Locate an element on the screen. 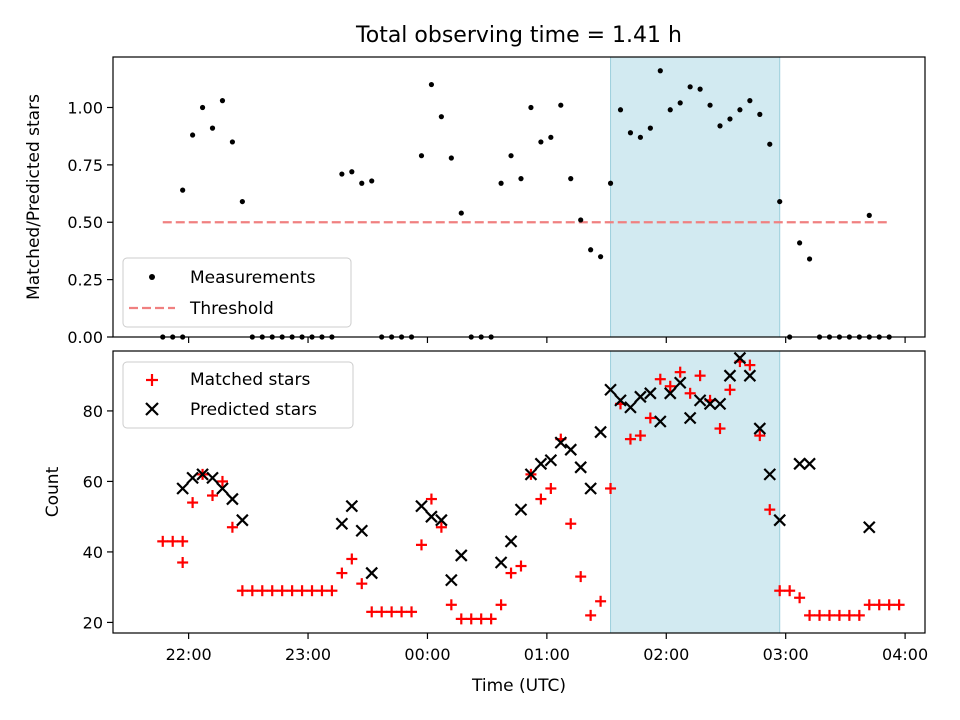  x-tick-label: 03:00 is located at coordinates (786, 654).